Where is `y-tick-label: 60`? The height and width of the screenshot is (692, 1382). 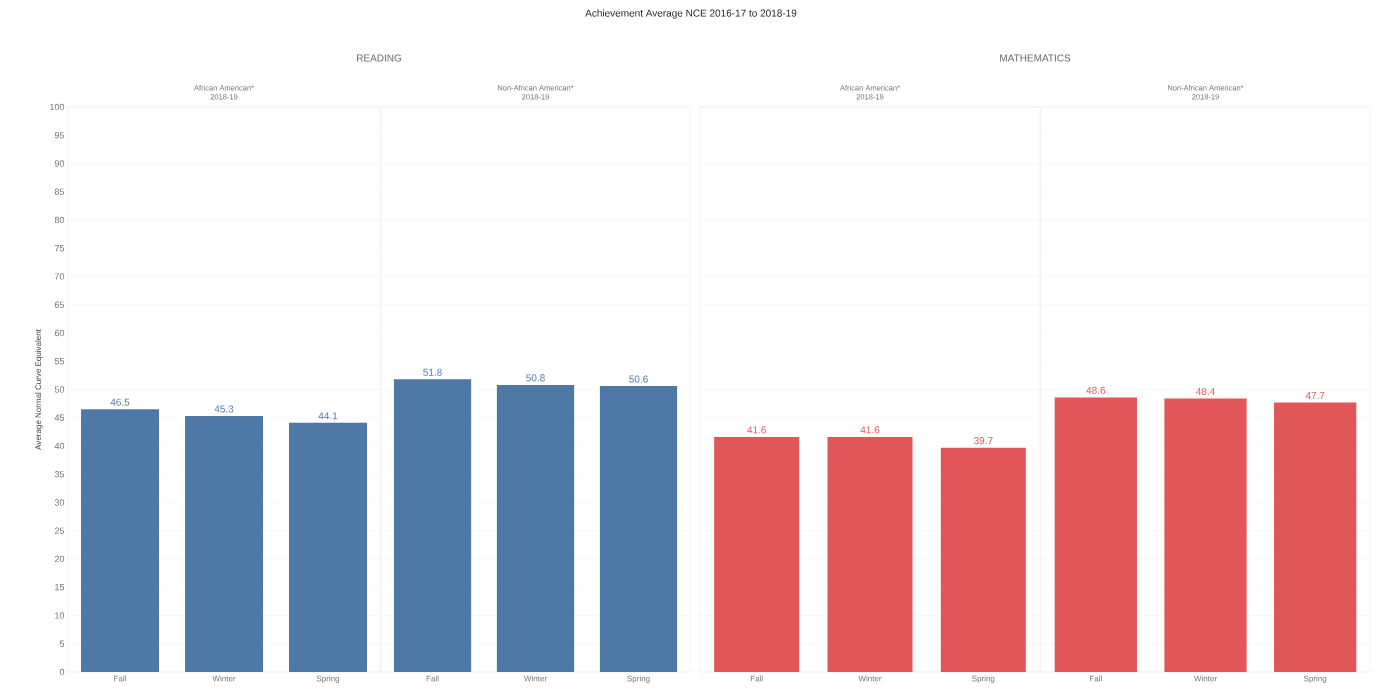
y-tick-label: 60 is located at coordinates (59, 333).